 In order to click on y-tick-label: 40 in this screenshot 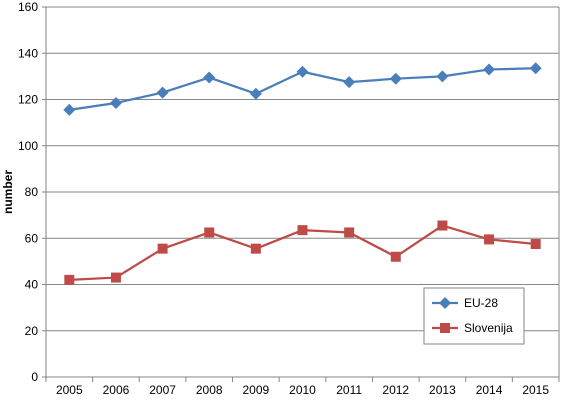, I will do `click(32, 285)`.